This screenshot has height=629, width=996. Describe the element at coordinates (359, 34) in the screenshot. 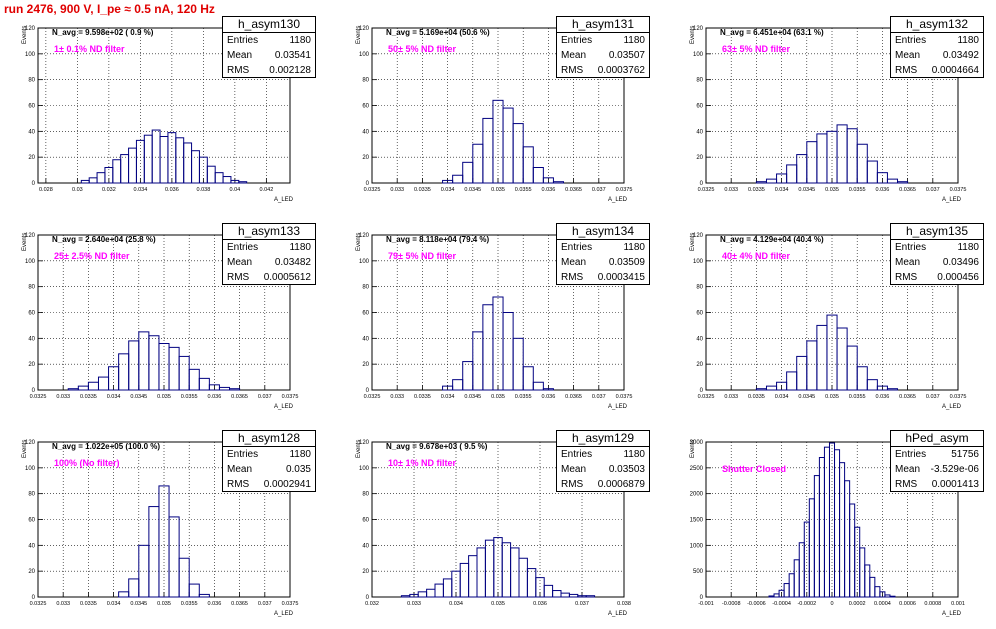

I see `y-axis-label: Events` at that location.